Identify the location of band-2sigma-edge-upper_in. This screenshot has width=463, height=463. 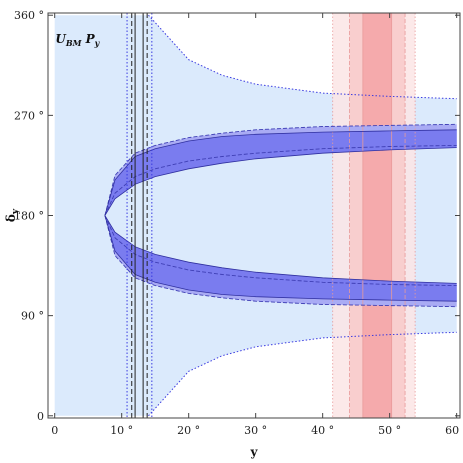
(280, 249).